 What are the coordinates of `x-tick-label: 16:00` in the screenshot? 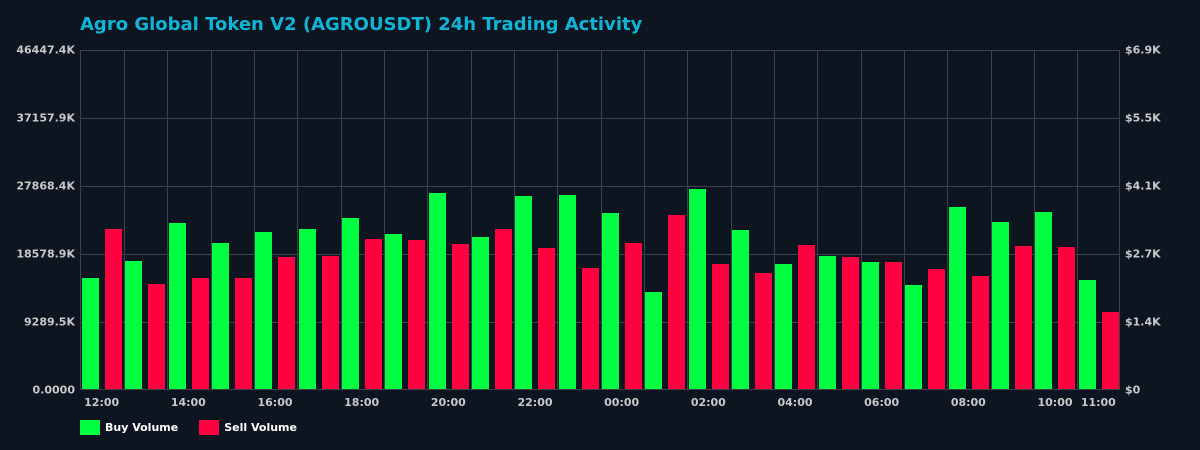 It's located at (275, 402).